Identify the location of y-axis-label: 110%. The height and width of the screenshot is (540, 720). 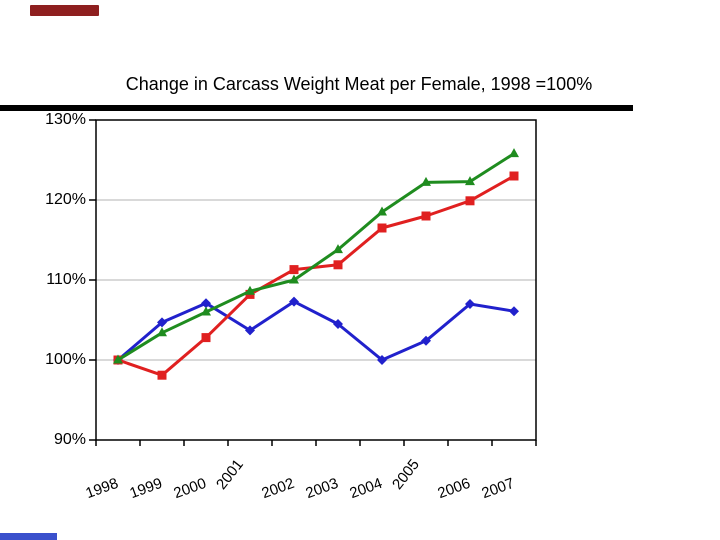
(66, 279).